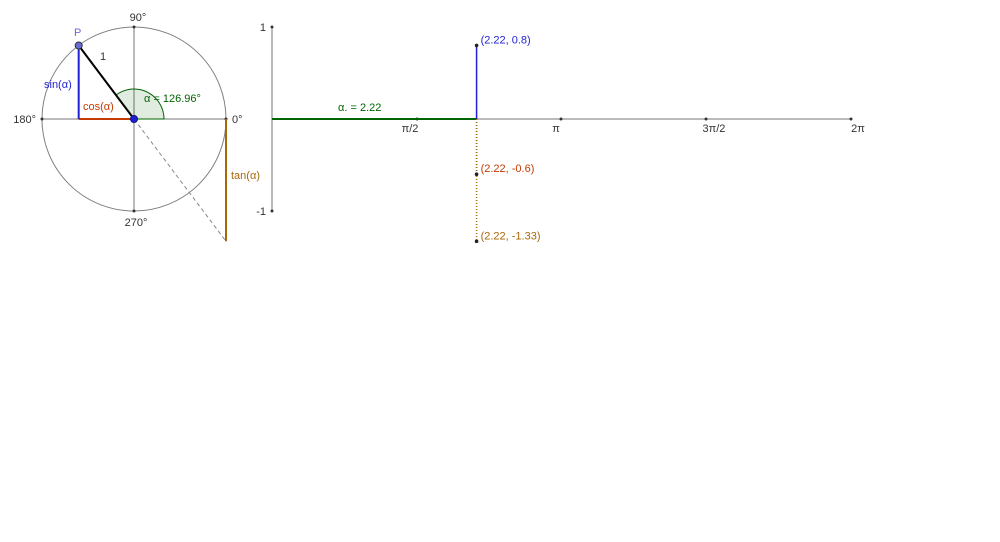 The width and height of the screenshot is (1000, 542). What do you see at coordinates (706, 119) in the screenshot?
I see `x-tick-3pi-half` at bounding box center [706, 119].